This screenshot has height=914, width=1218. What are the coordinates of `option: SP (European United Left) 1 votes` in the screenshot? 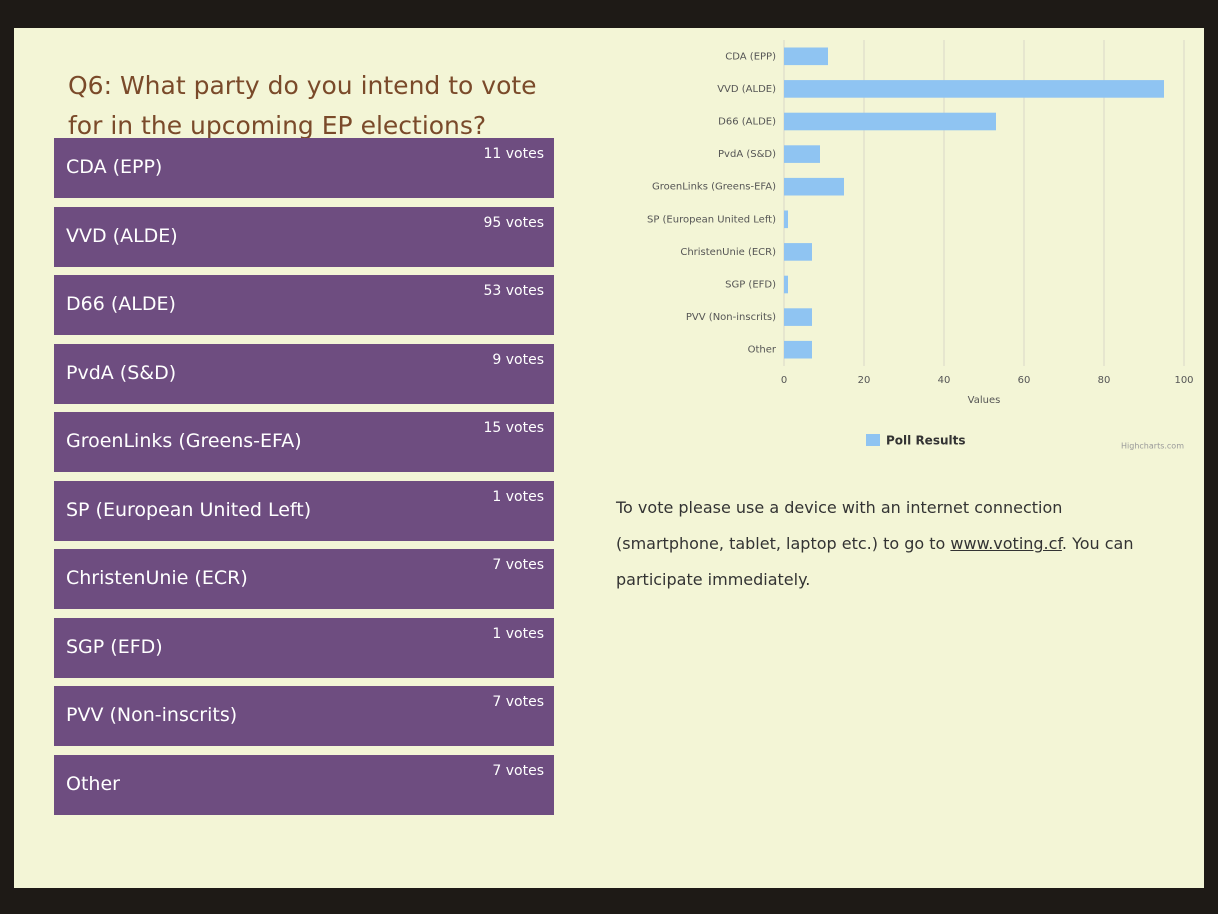 It's located at (304, 510).